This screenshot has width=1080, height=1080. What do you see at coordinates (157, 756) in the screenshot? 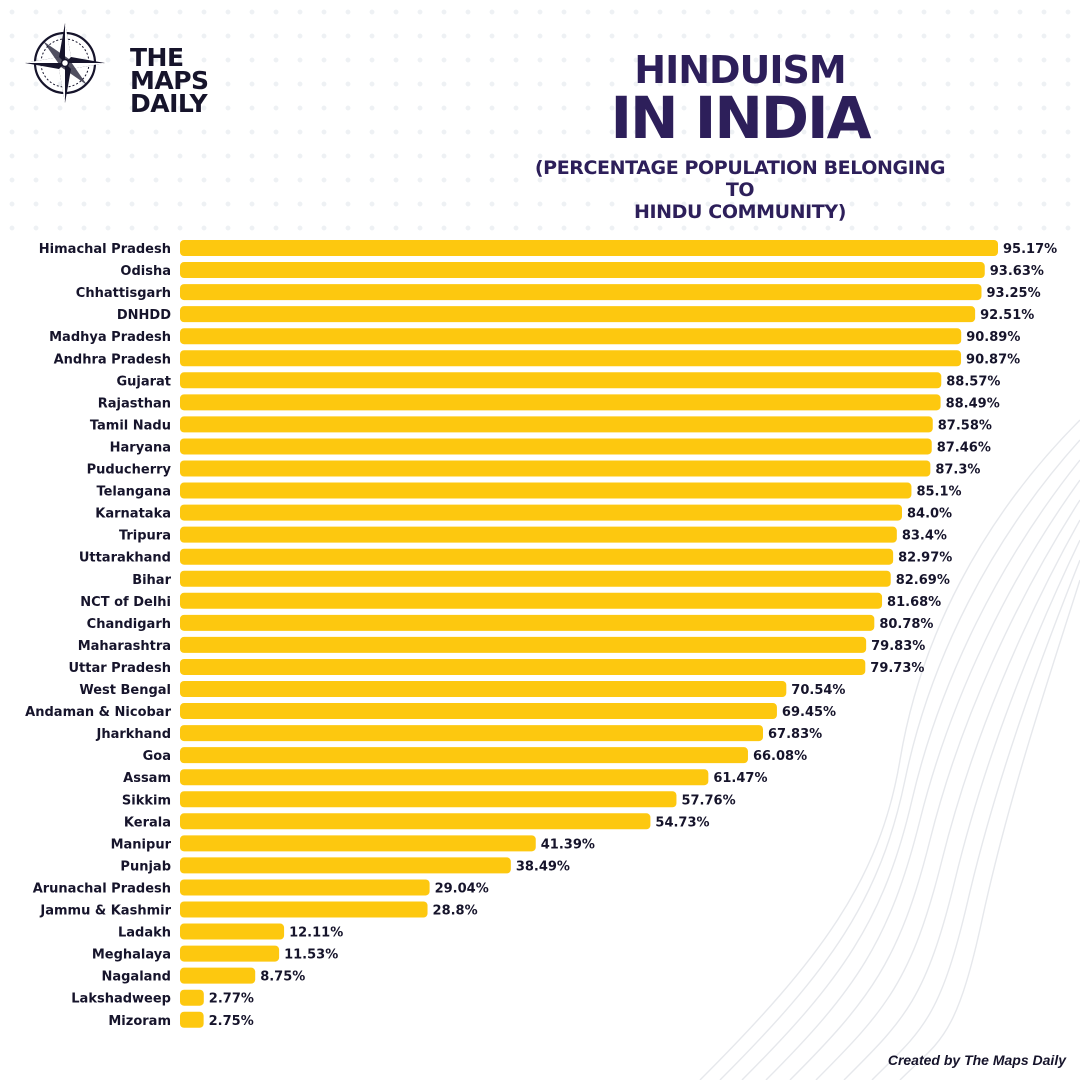
I see `category-label: Goa` at bounding box center [157, 756].